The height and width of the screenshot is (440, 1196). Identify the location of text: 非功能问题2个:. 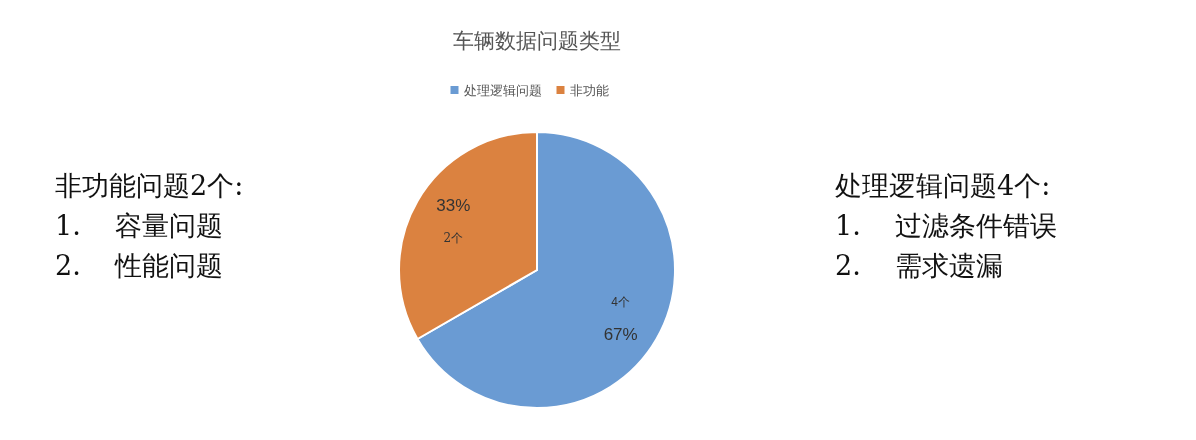
(149, 185).